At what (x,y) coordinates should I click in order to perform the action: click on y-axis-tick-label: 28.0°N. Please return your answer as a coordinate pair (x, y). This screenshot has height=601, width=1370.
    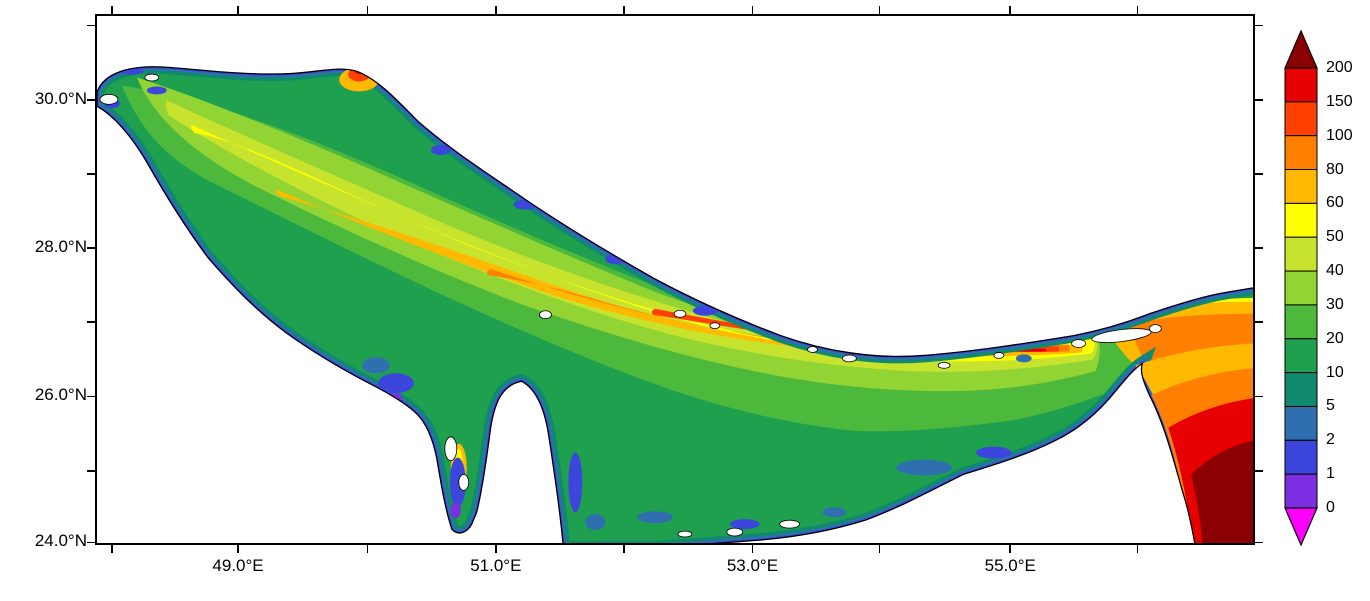
    Looking at the image, I should click on (60, 246).